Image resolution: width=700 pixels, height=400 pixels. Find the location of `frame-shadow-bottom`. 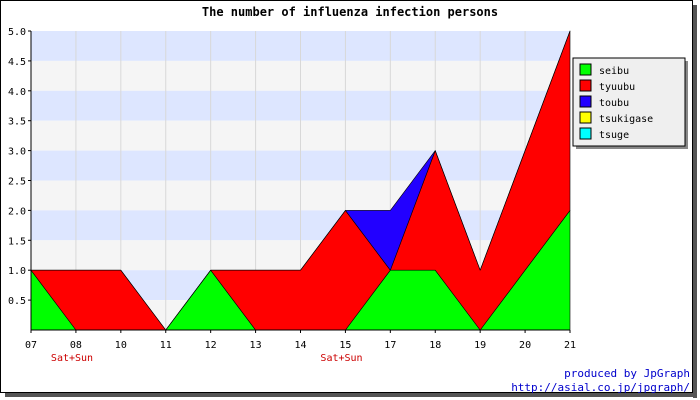

frame-shadow-bottom is located at coordinates (351, 395).